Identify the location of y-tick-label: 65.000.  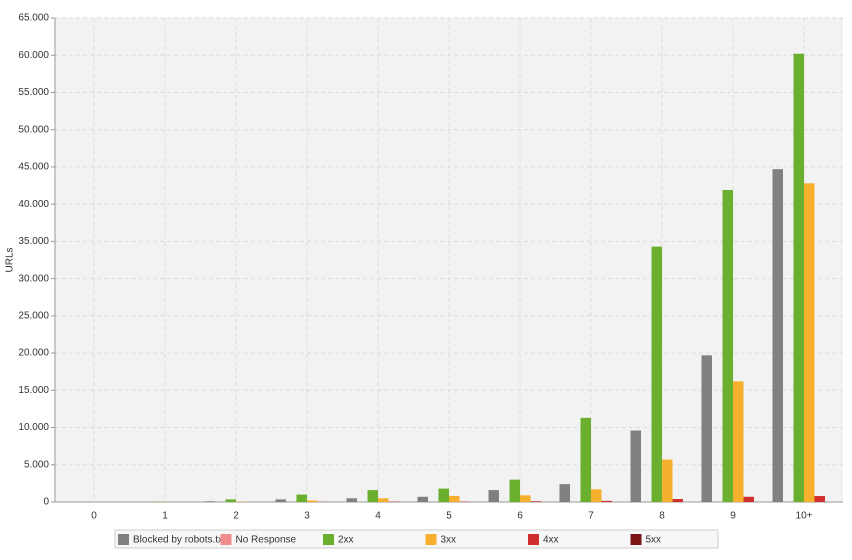
(33, 18).